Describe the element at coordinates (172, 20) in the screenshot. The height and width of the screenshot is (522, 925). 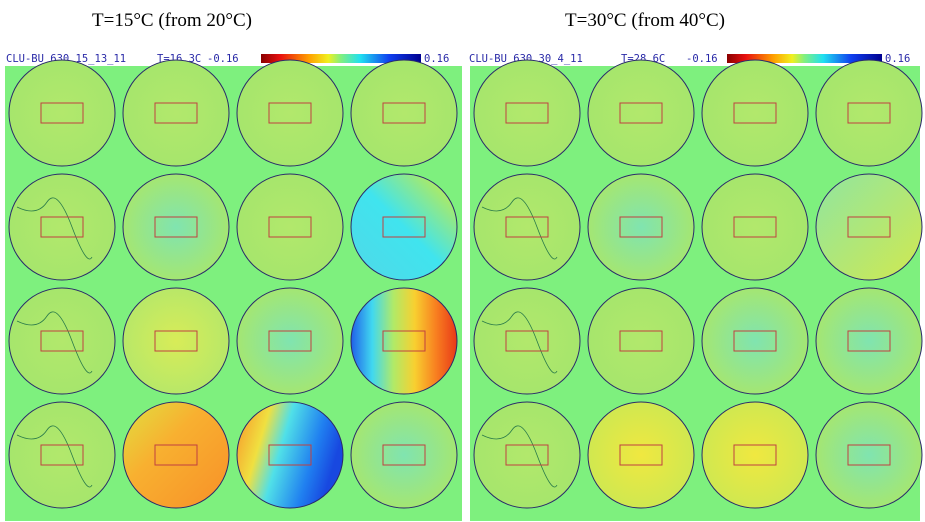
I see `panel-title: T=15°C (from 20°C)` at that location.